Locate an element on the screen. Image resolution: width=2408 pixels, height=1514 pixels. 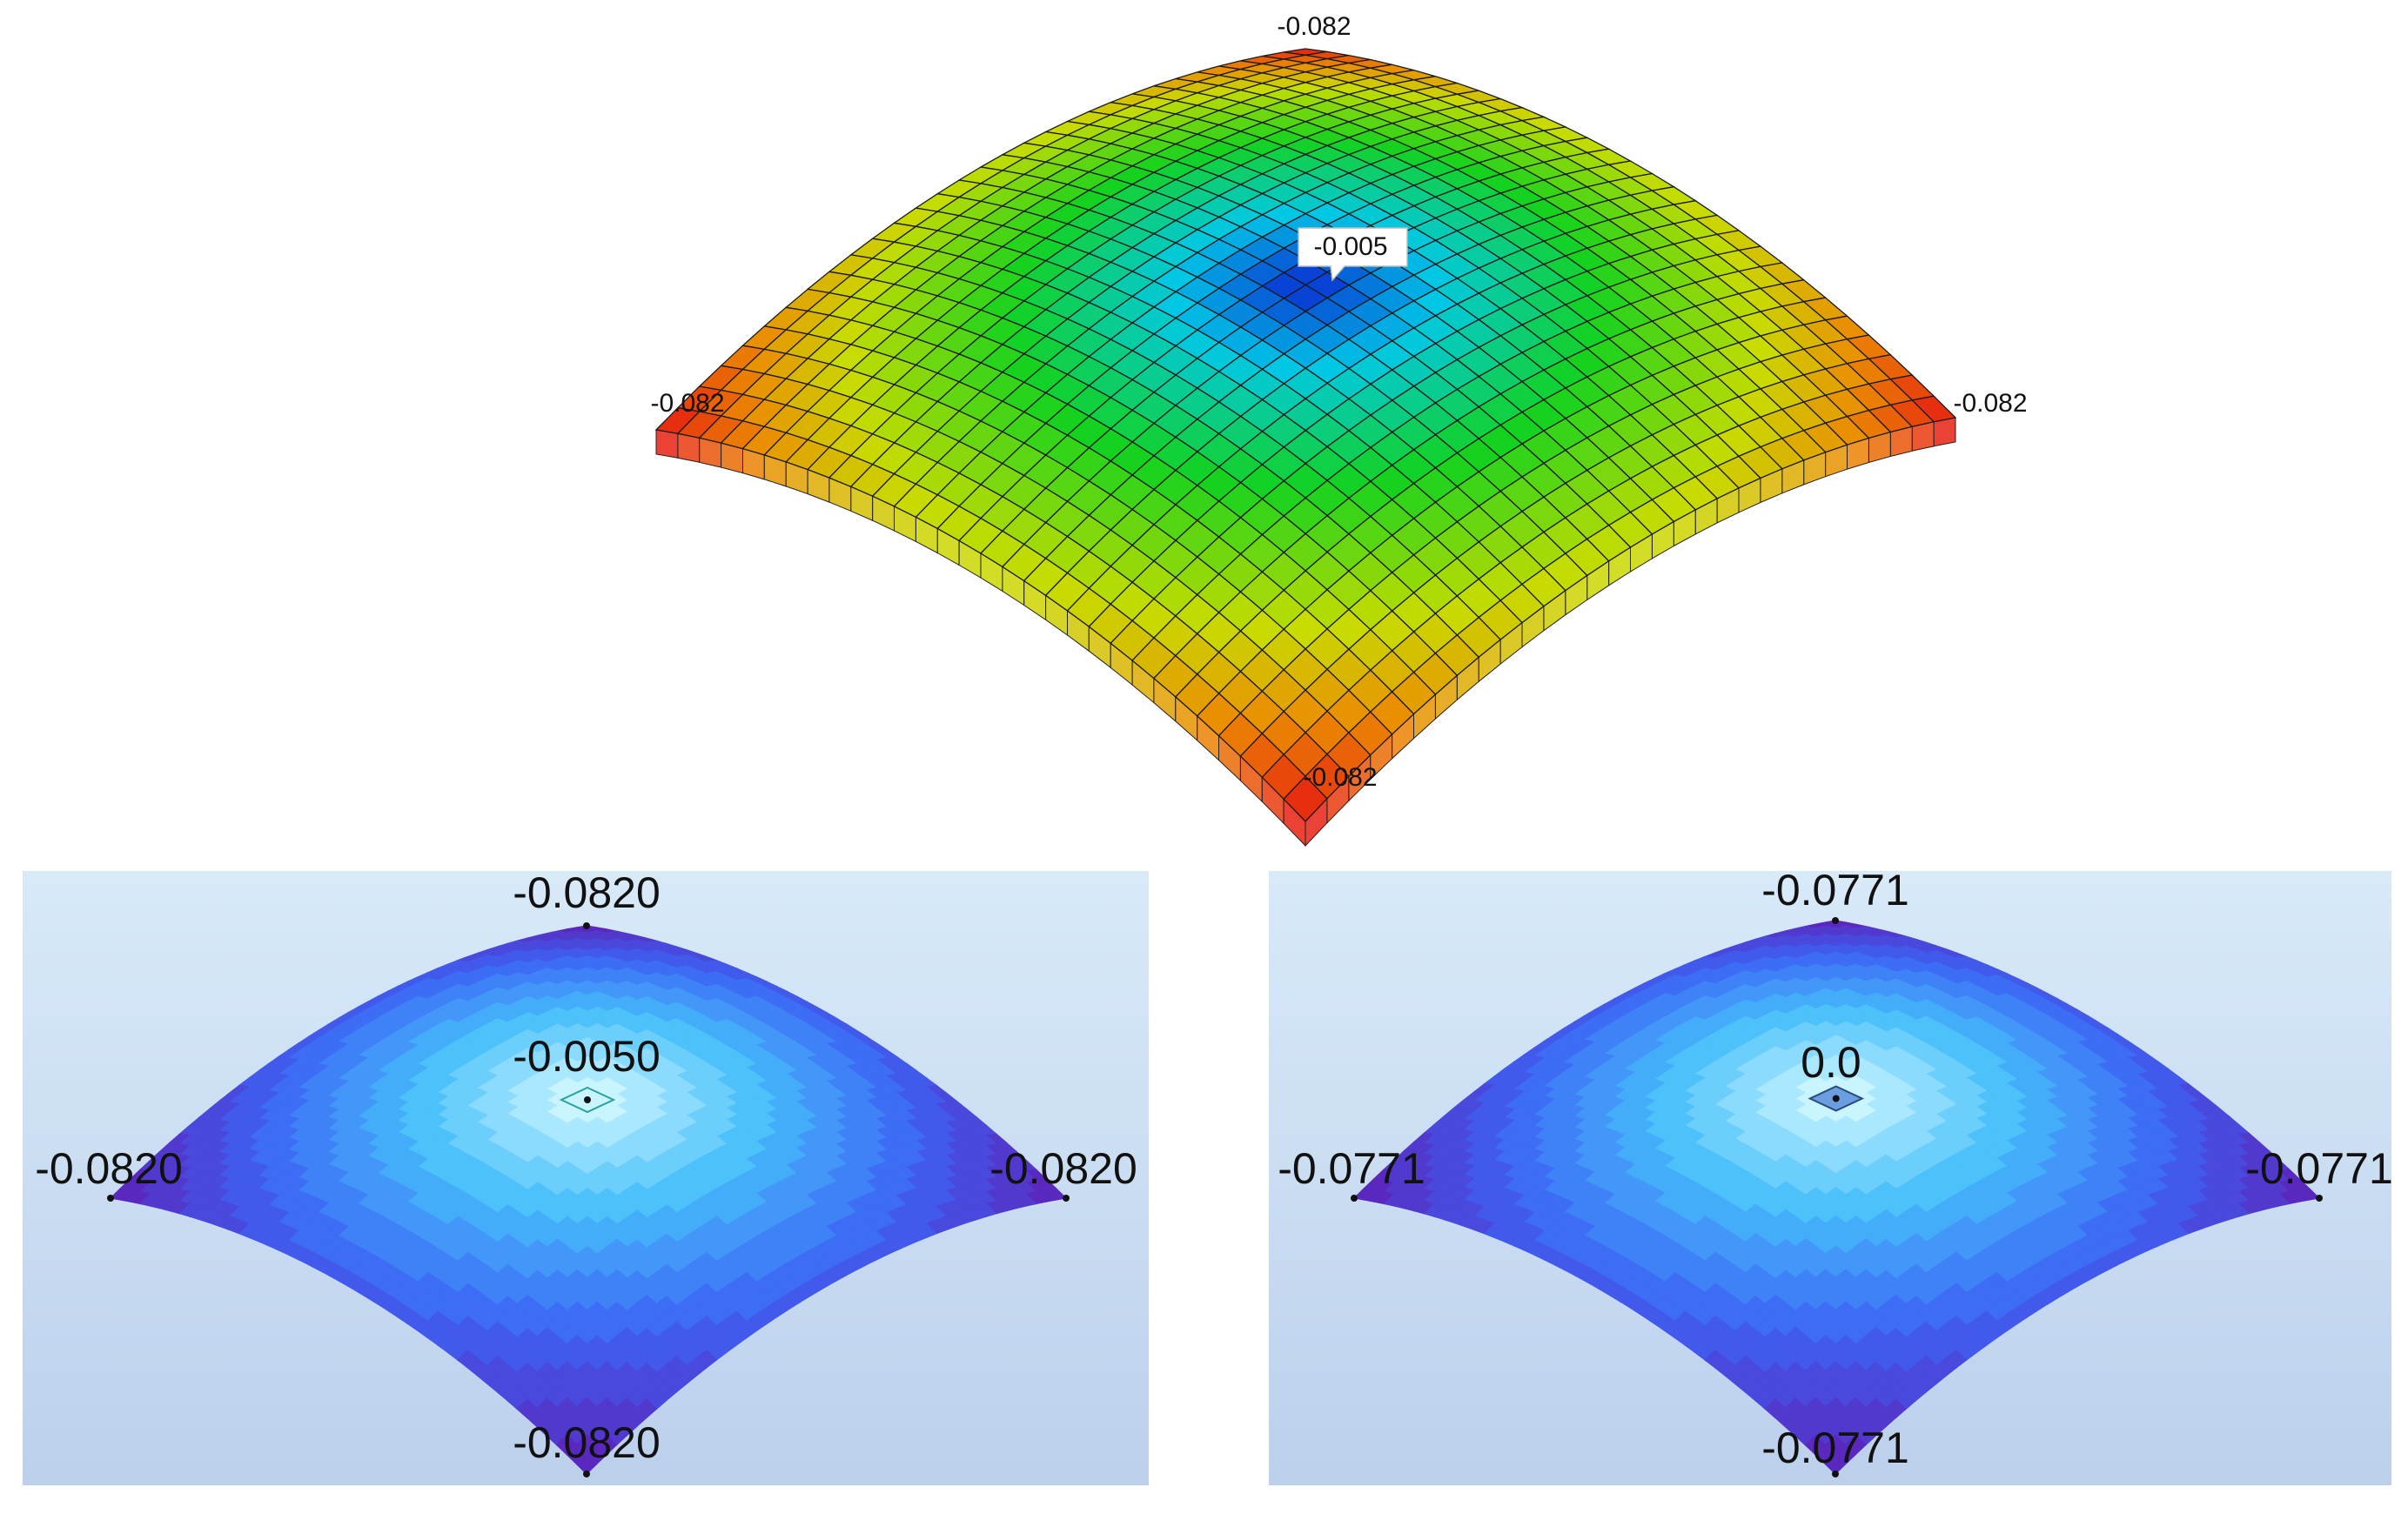
plate-contour-left is located at coordinates (588, 1200).